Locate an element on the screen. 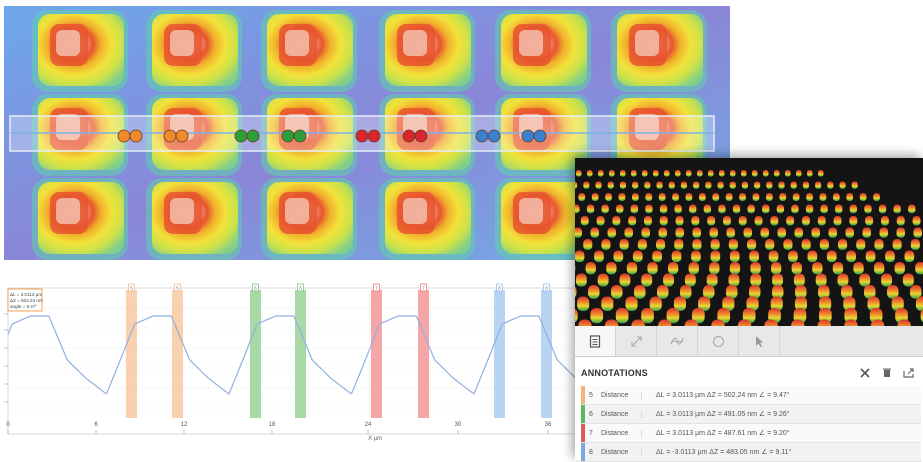 The height and width of the screenshot is (462, 923). annotation-type: Distance is located at coordinates (621, 452).